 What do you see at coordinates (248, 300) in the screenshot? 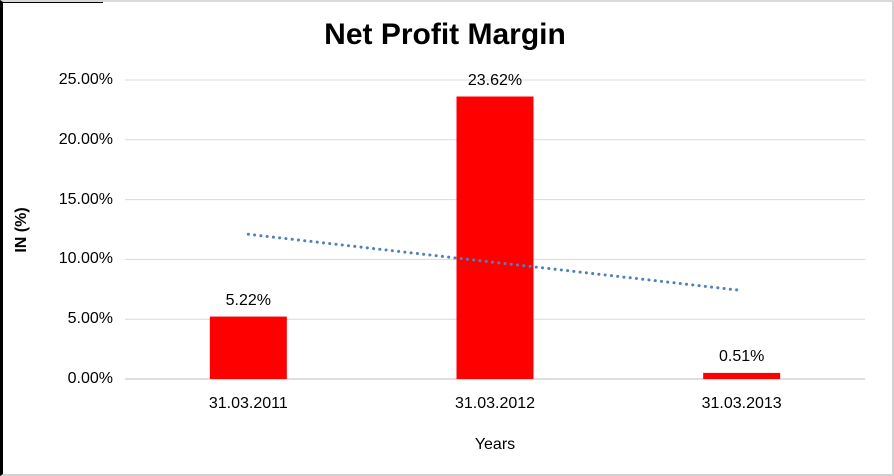
I see `bar-data-label: 5.22%` at bounding box center [248, 300].